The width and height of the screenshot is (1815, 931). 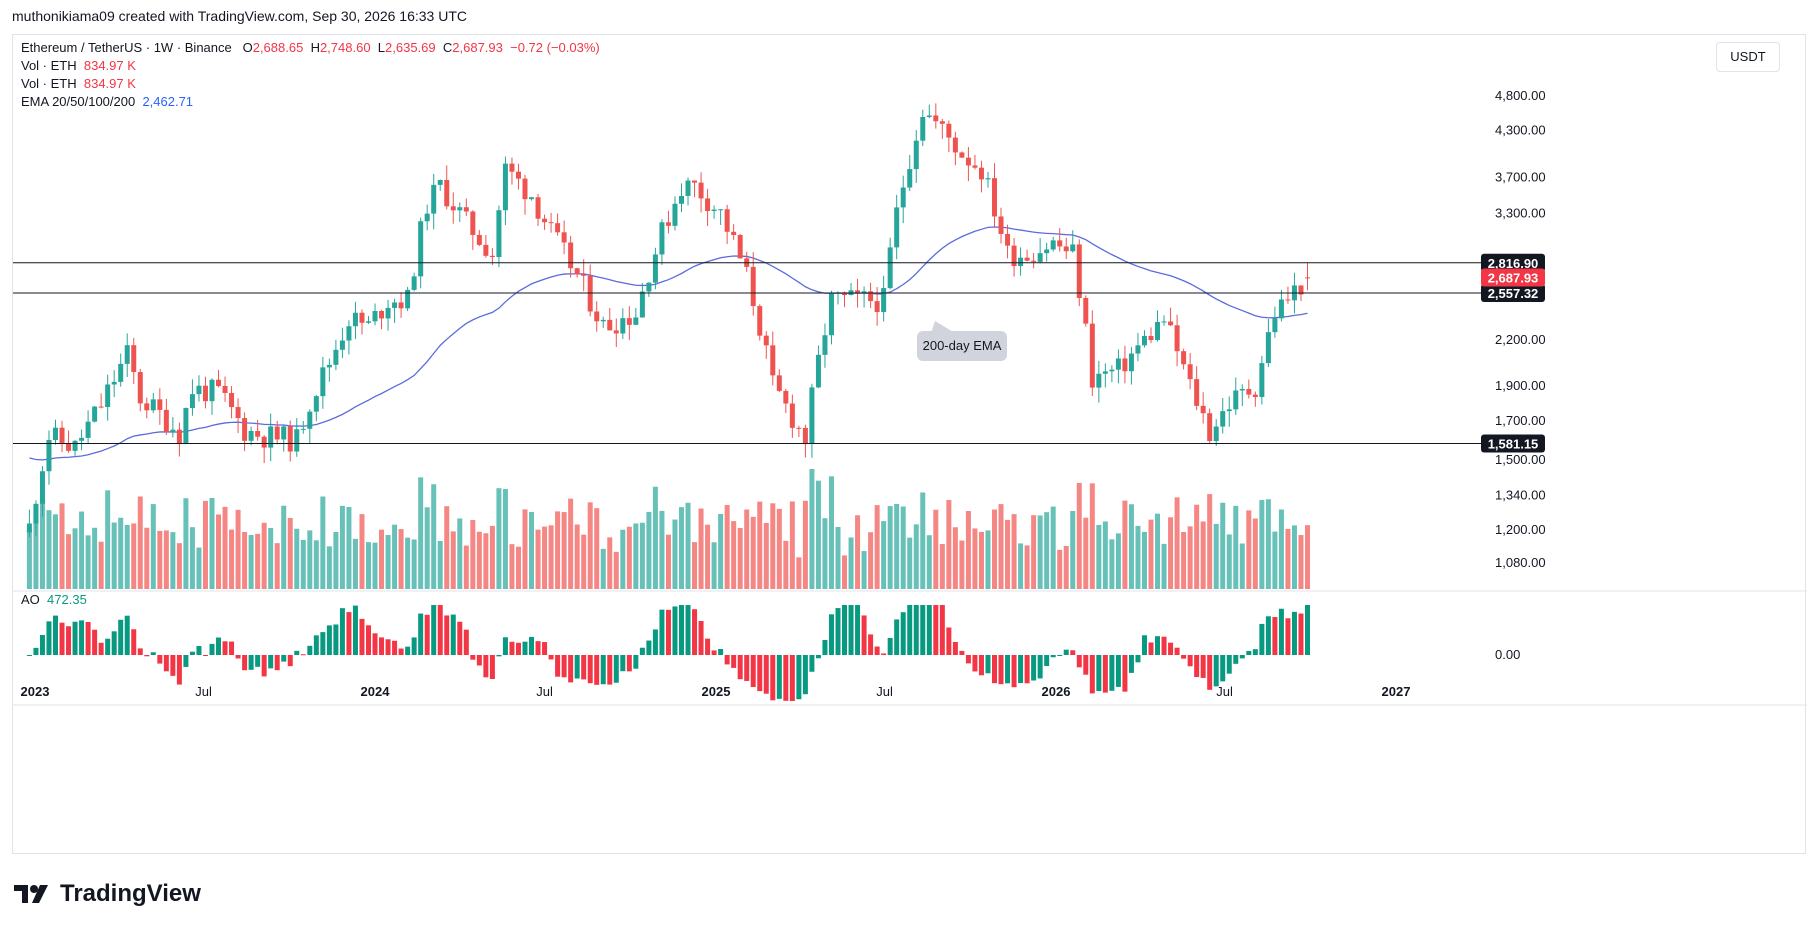 I want to click on high-value: 2,748.60, so click(x=345, y=47).